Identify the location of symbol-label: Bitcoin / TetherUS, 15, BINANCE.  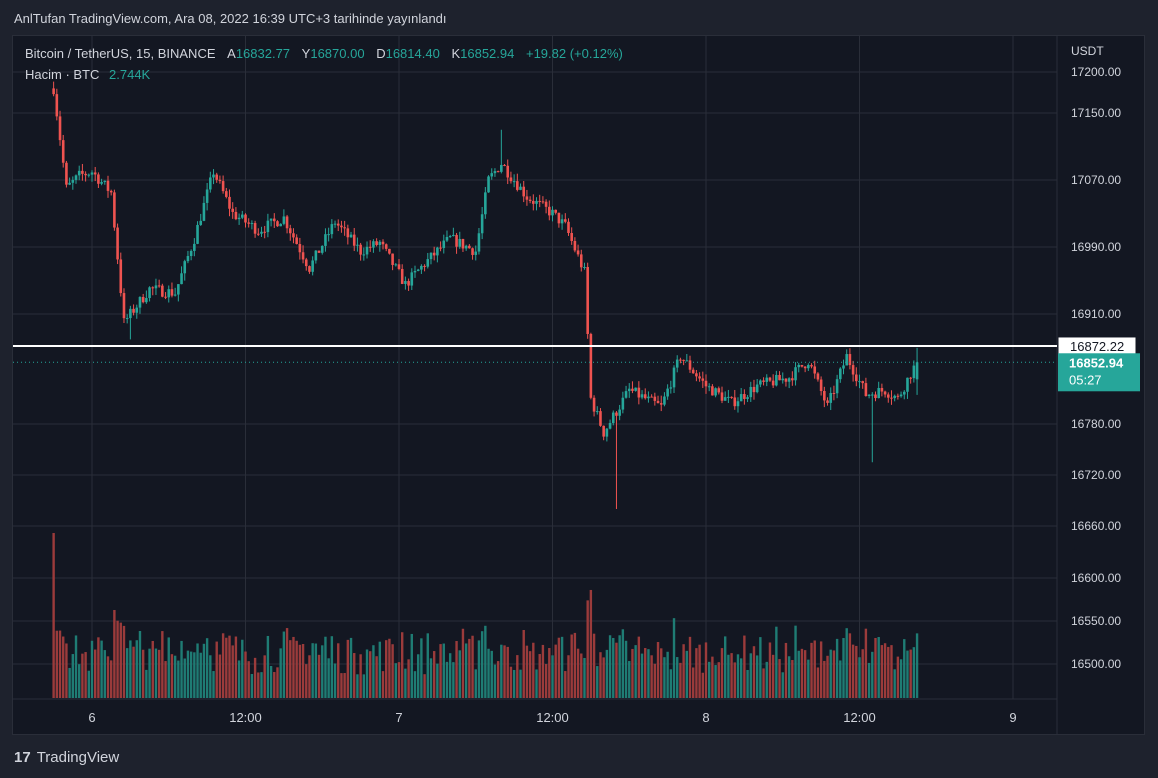
(120, 53).